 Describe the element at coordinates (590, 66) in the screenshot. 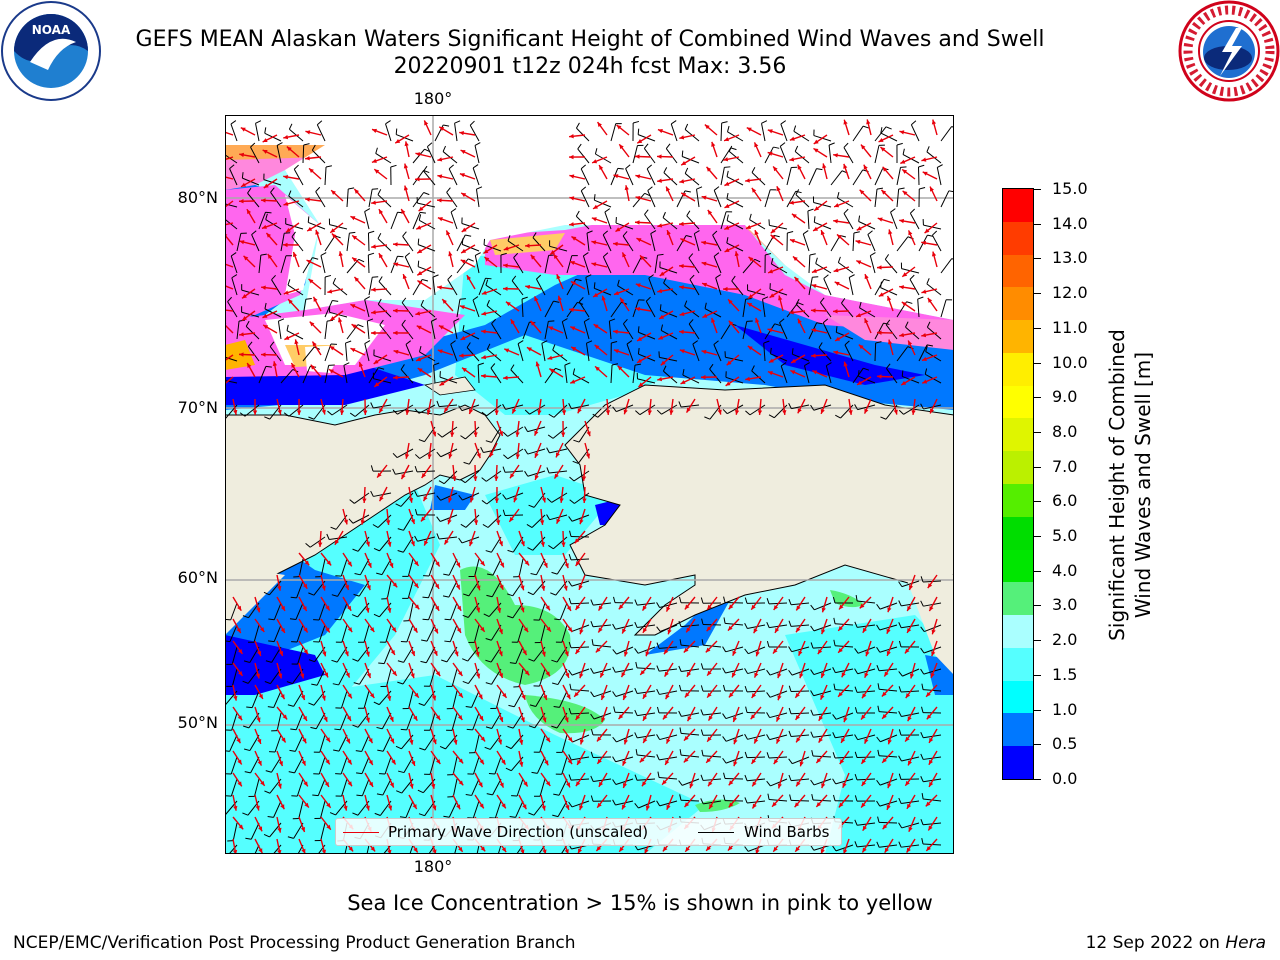

I see `chart-subtitle: 20220901 t12z 024h fcst Max: 3.56` at that location.